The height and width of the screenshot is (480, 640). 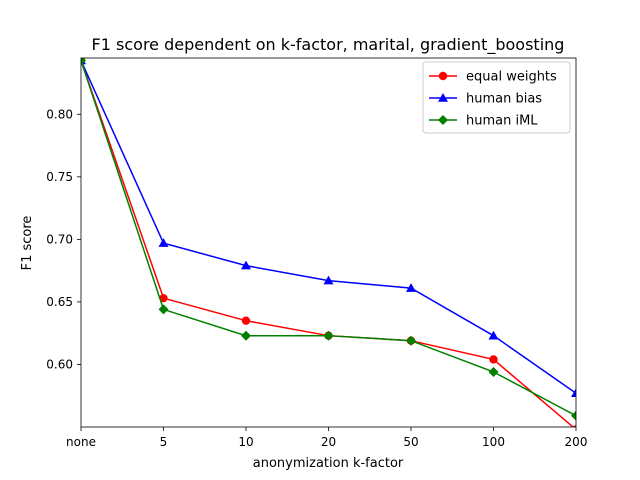 I want to click on y-tick-label-0: 0.60, so click(x=59, y=364).